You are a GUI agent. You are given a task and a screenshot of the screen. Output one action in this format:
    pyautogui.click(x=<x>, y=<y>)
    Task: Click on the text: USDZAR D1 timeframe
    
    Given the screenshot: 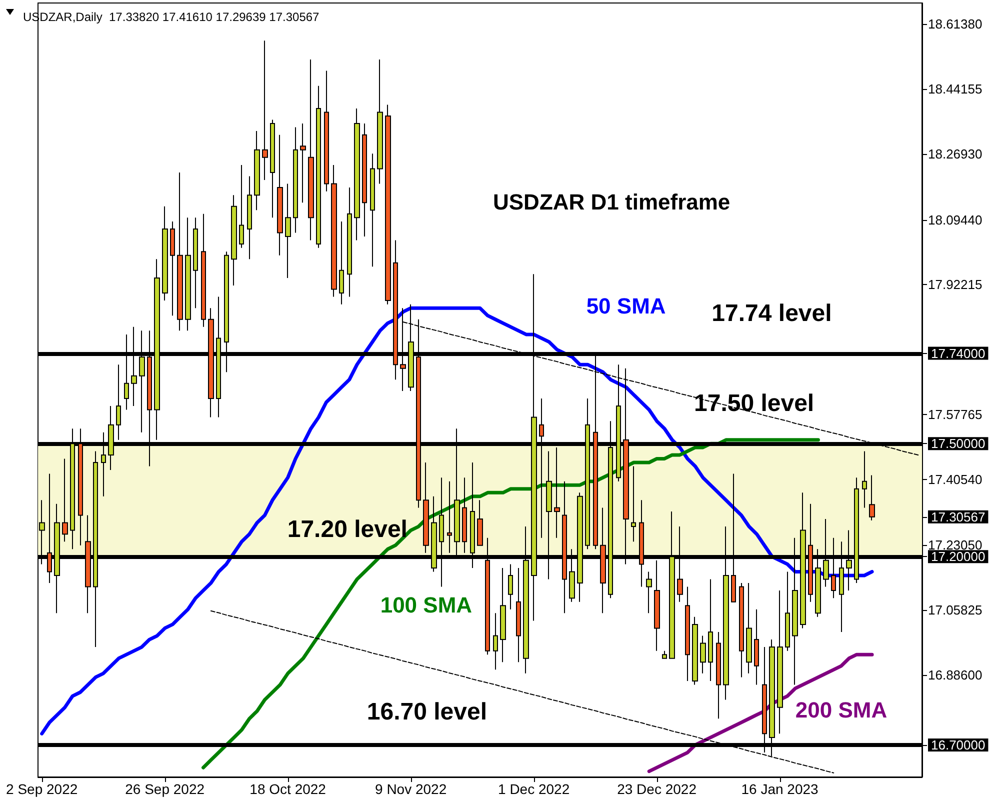 What is the action you would take?
    pyautogui.click(x=611, y=202)
    